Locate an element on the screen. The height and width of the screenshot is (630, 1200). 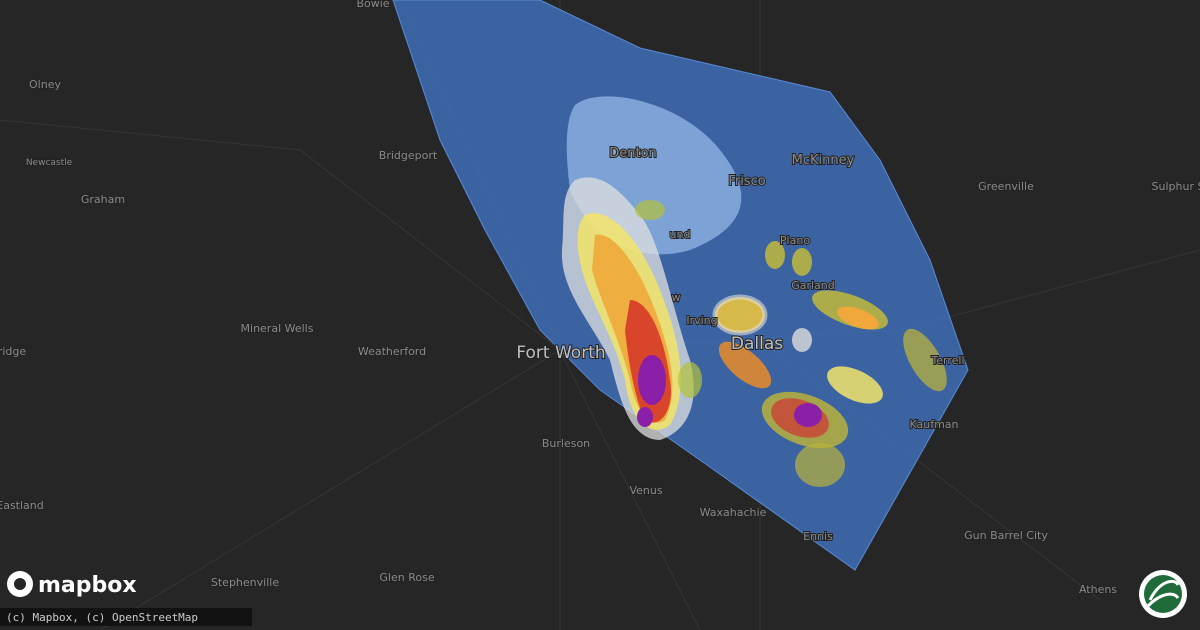
place-label: Frisco is located at coordinates (746, 181).